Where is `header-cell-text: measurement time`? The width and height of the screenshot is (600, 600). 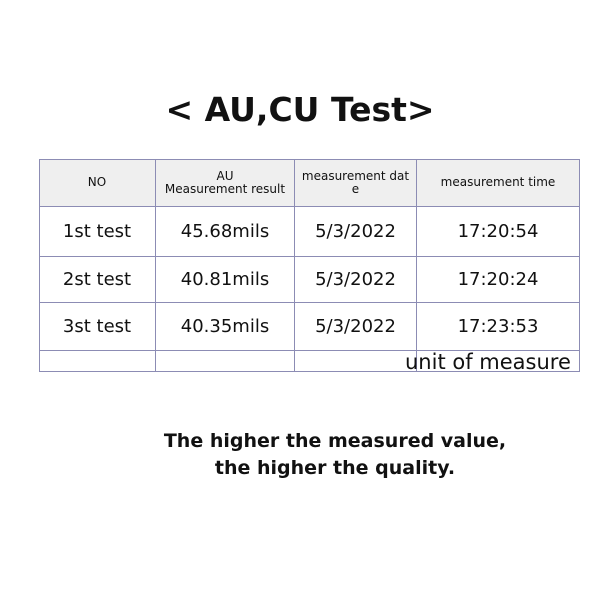
header-cell-text: measurement time is located at coordinates (498, 182).